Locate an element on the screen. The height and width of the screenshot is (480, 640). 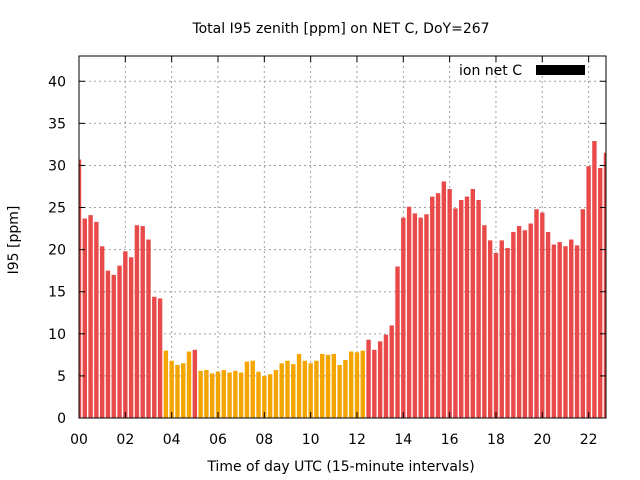
legend-swatch is located at coordinates (560, 70).